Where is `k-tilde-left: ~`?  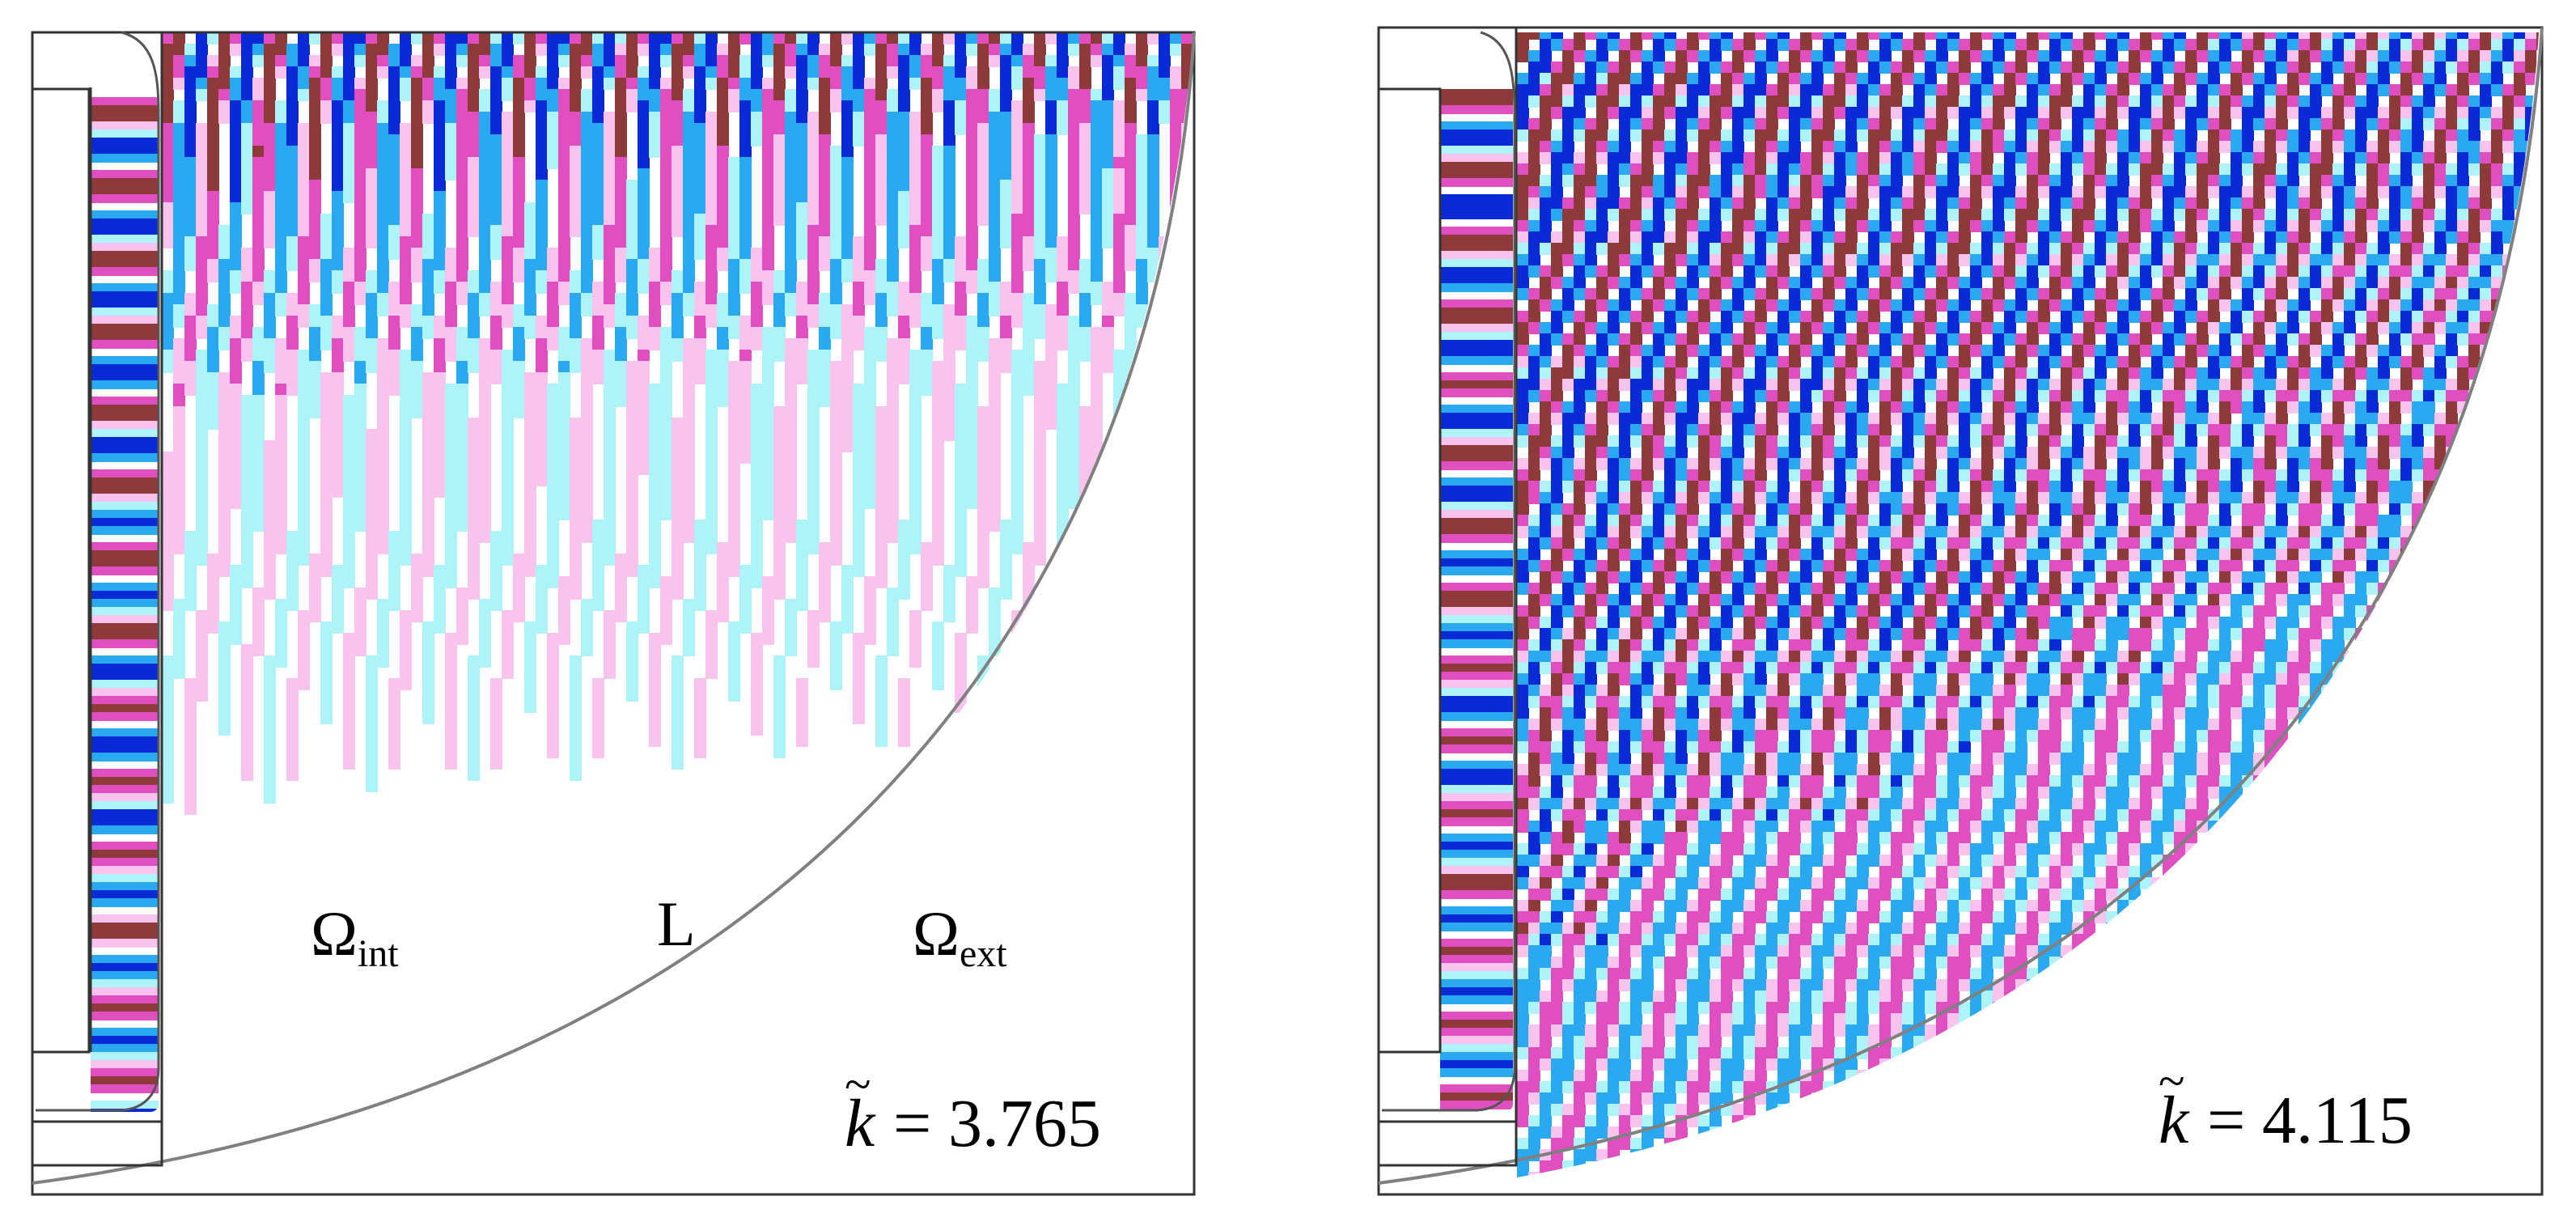
k-tilde-left: ~ is located at coordinates (858, 1084).